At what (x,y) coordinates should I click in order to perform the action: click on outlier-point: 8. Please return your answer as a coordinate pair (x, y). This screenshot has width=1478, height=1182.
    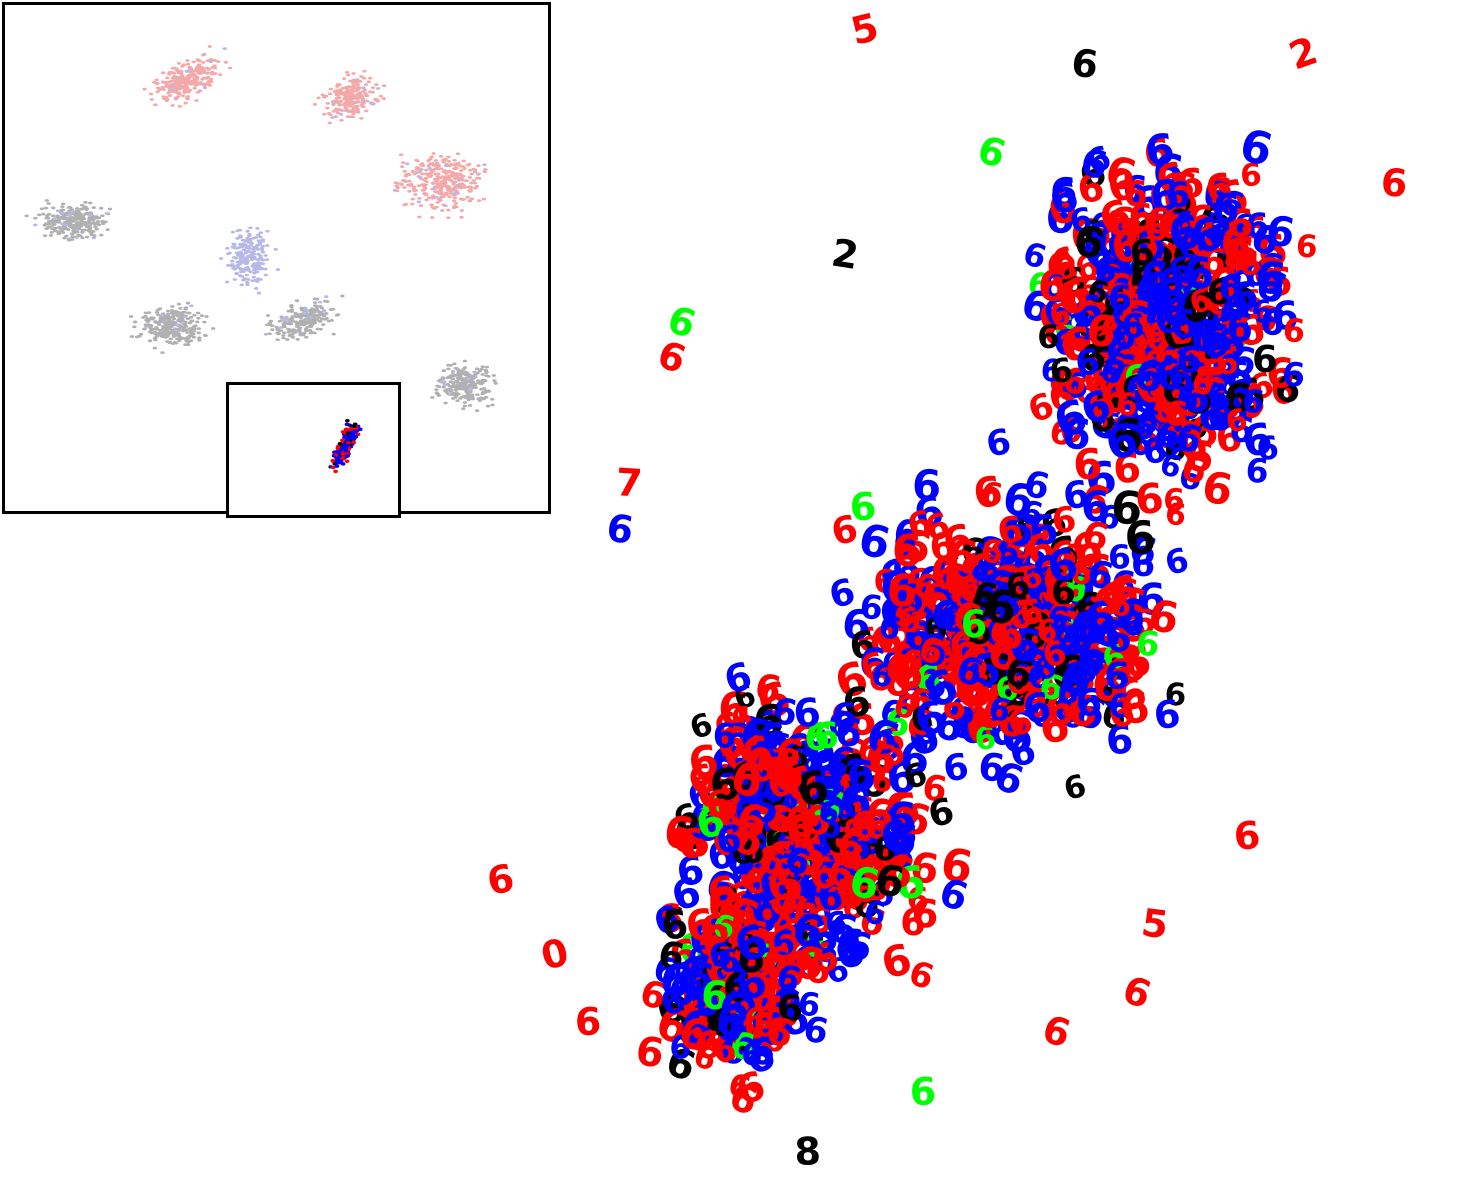
    Looking at the image, I should click on (808, 1151).